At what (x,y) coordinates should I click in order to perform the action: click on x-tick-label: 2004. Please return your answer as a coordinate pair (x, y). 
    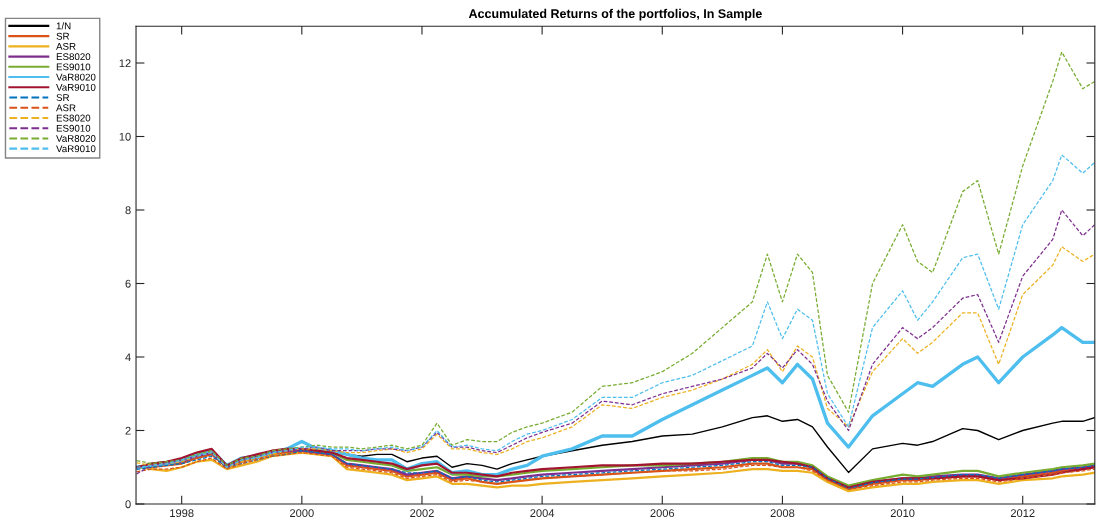
    Looking at the image, I should click on (542, 513).